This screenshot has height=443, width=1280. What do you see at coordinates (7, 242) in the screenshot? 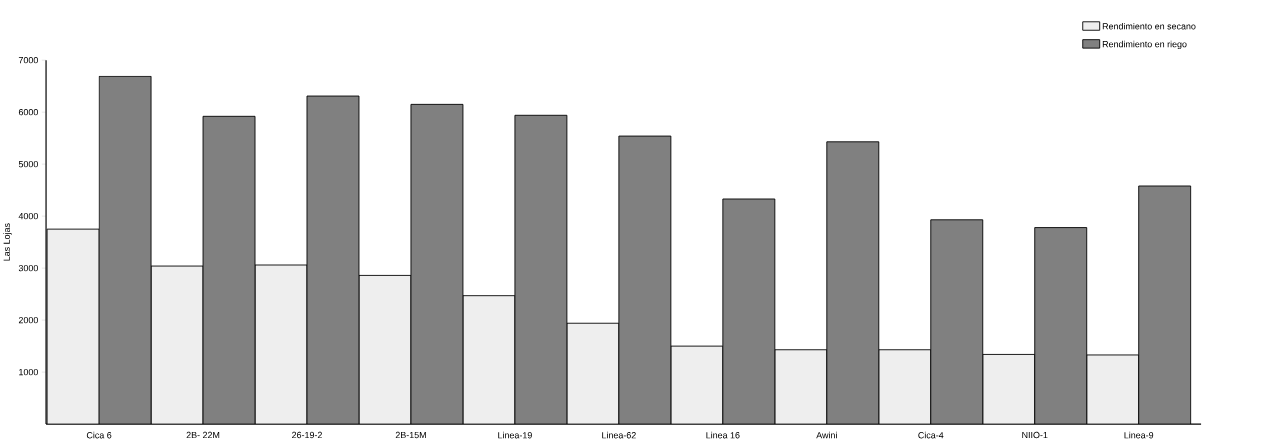
I see `y-axis-title: Las Lojas` at bounding box center [7, 242].